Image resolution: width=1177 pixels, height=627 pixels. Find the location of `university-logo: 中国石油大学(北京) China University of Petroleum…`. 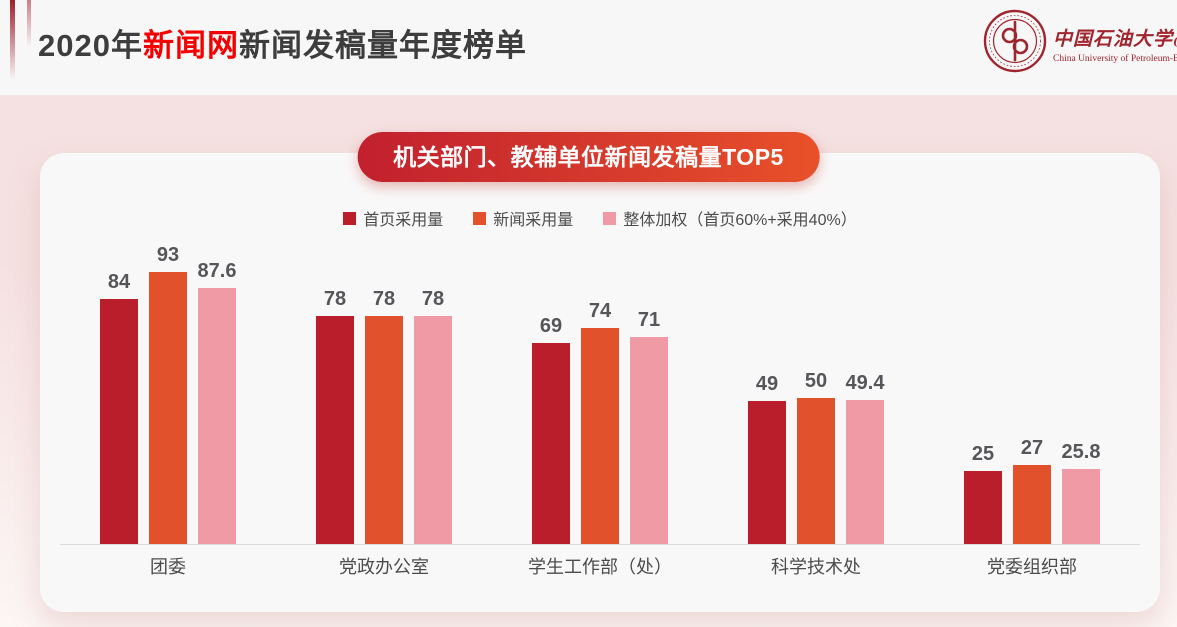

university-logo: 中国石油大学(北京) China University of Petroleum… is located at coordinates (1080, 43).